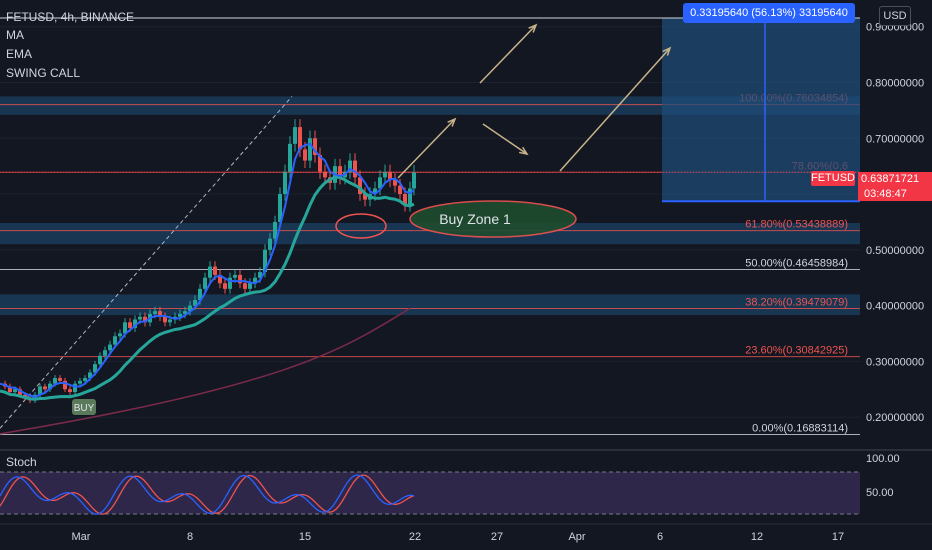  I want to click on time-tick-label: 22, so click(415, 537).